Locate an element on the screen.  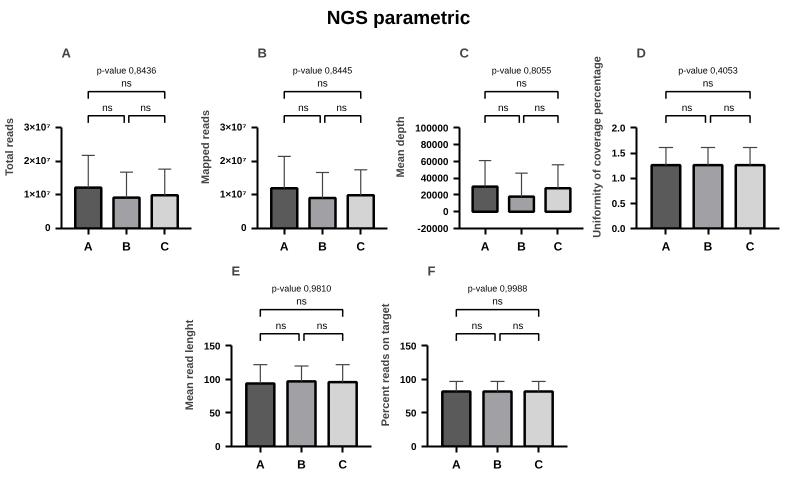
y-axis-title: Uniformity of coverage percentage is located at coordinates (598, 147).